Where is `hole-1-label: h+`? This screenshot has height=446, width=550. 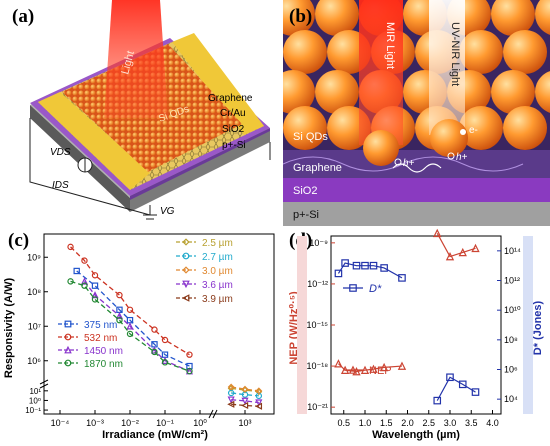 hole-1-label: h+ is located at coordinates (409, 163).